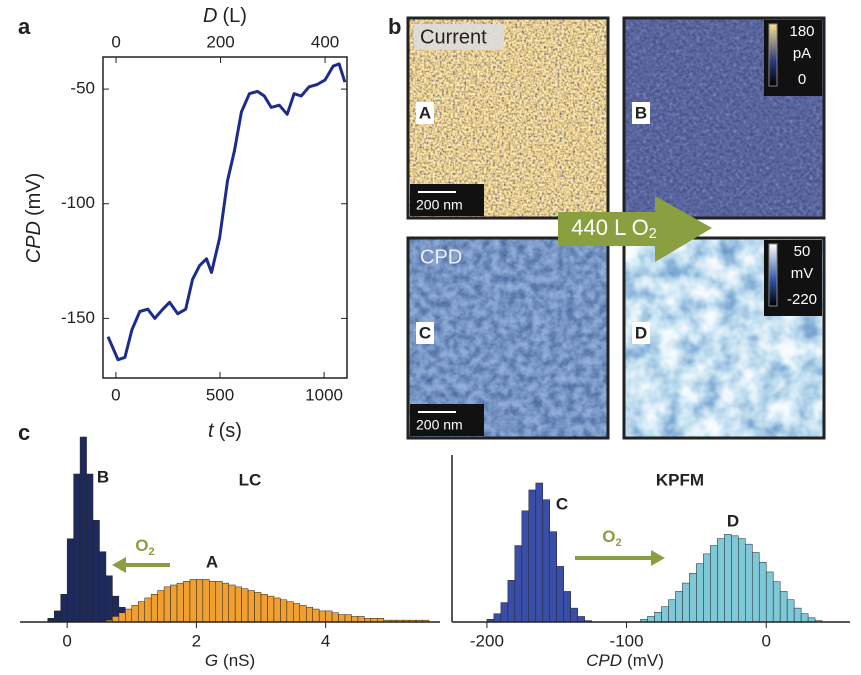  I want to click on axis-label: CPD (mV), so click(34, 218).